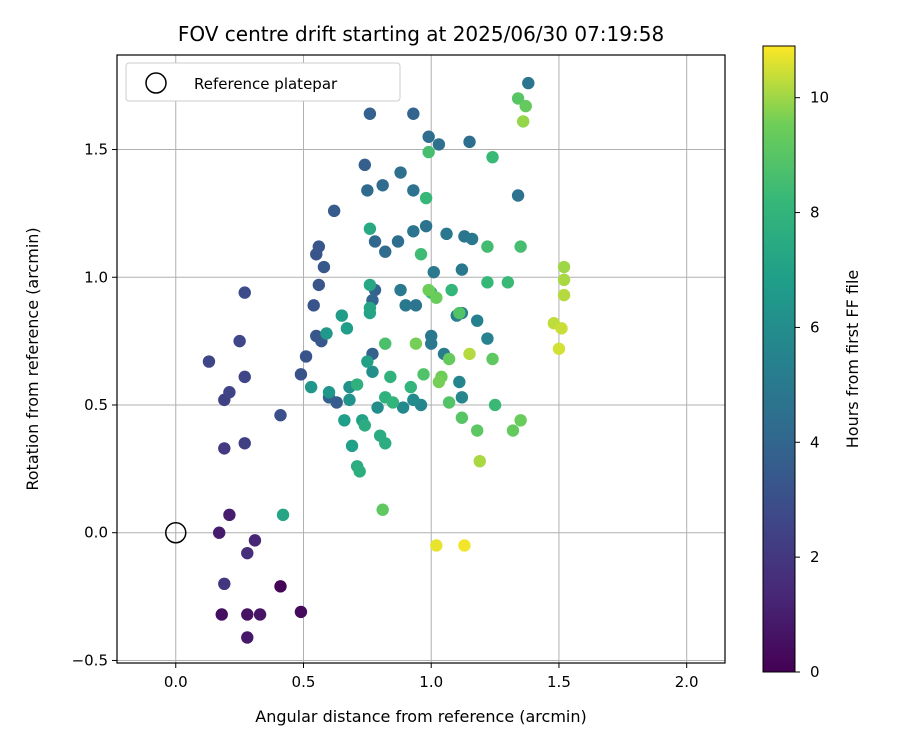  I want to click on colorbar: 0 2 4 6 8 10 Hours from first FF file, so click(812, 363).